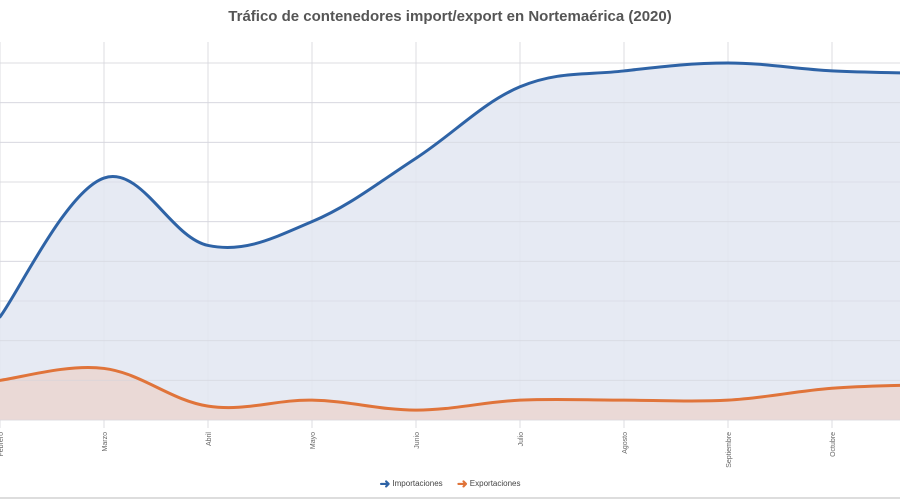  Describe the element at coordinates (2, 444) in the screenshot. I see `x-tick-label: Febrero` at that location.